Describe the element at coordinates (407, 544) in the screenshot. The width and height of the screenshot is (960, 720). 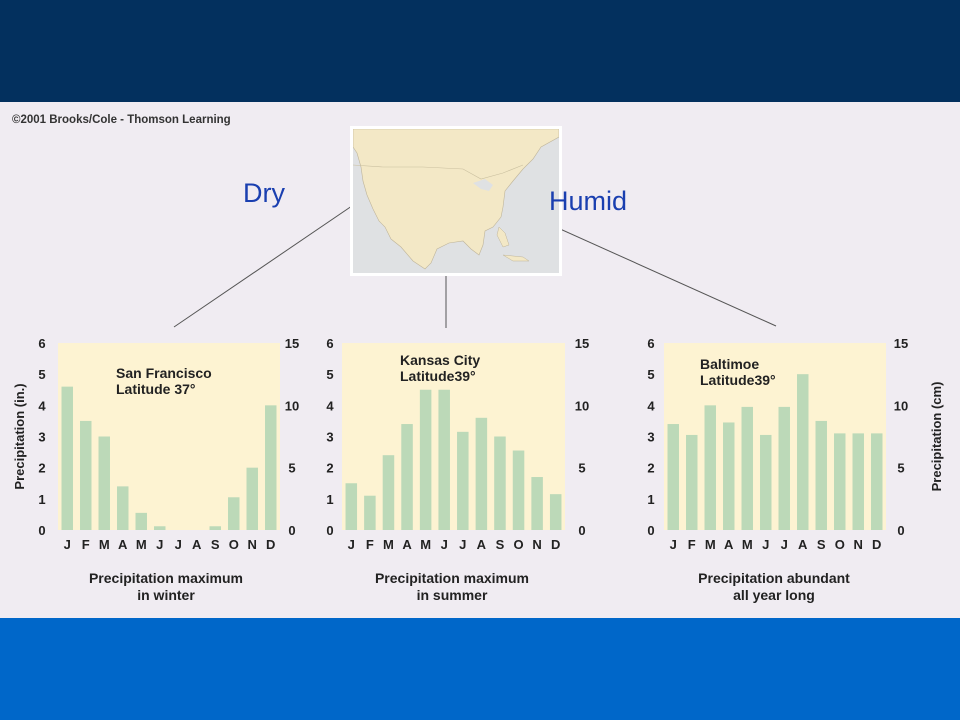
I see `chart-2-x-tick: A` at that location.